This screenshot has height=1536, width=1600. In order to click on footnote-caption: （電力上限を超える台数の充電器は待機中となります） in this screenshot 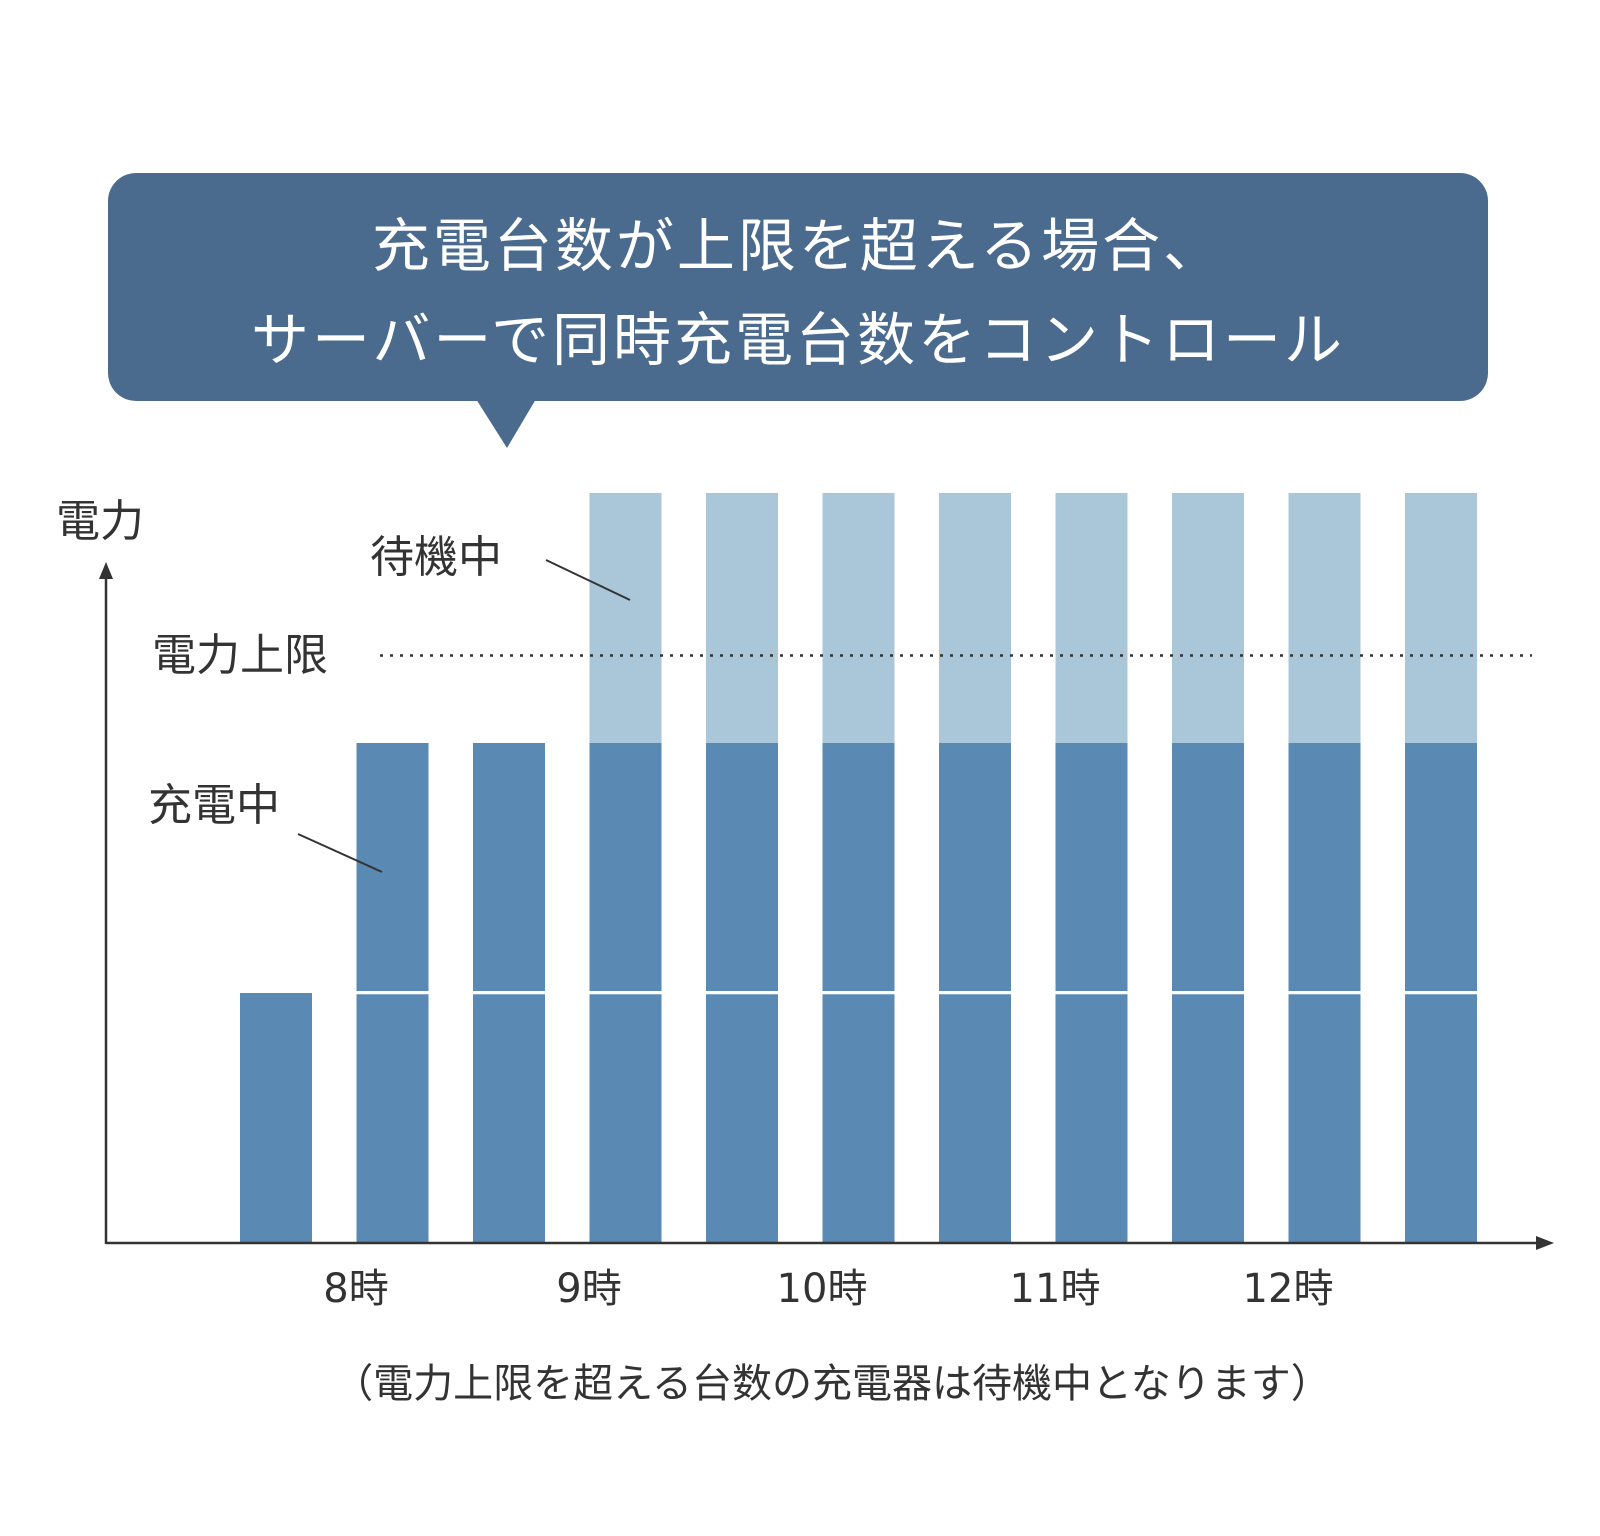, I will do `click(832, 1384)`.